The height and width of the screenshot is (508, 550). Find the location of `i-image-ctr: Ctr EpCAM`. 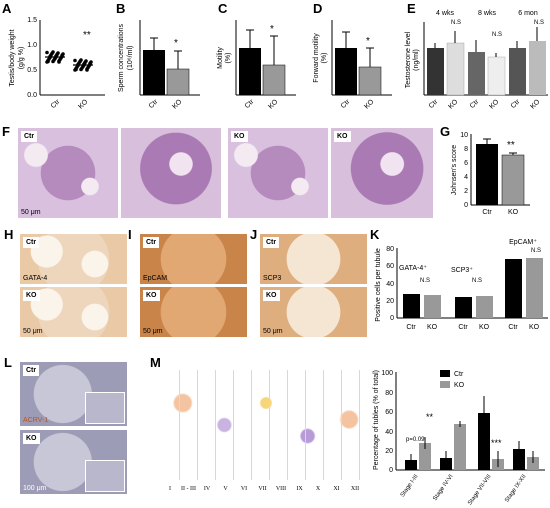

i-image-ctr: Ctr EpCAM is located at coordinates (193, 259).